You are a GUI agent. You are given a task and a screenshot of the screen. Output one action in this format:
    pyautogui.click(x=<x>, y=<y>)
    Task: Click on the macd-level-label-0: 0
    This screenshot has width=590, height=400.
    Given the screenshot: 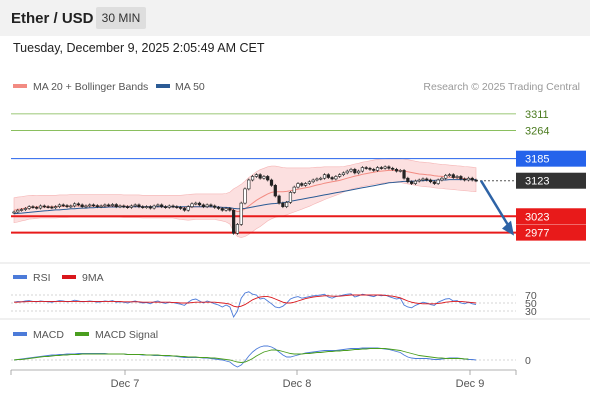 What is the action you would take?
    pyautogui.click(x=528, y=361)
    